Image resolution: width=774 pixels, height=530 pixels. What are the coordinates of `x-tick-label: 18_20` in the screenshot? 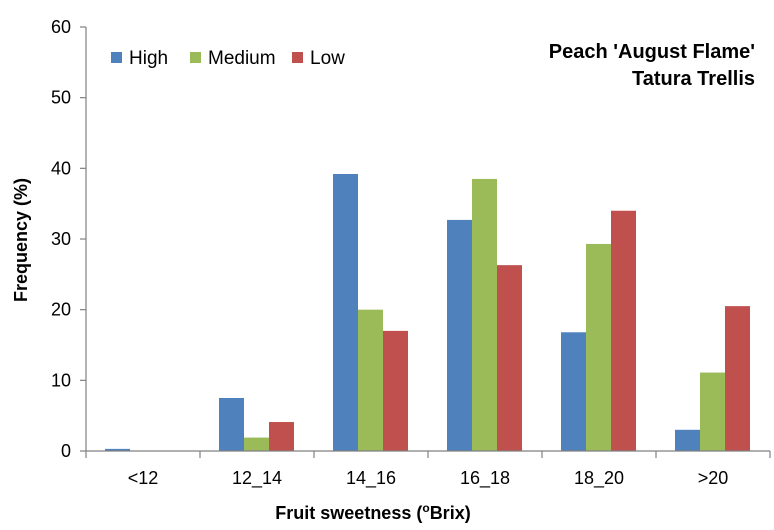 It's located at (599, 478).